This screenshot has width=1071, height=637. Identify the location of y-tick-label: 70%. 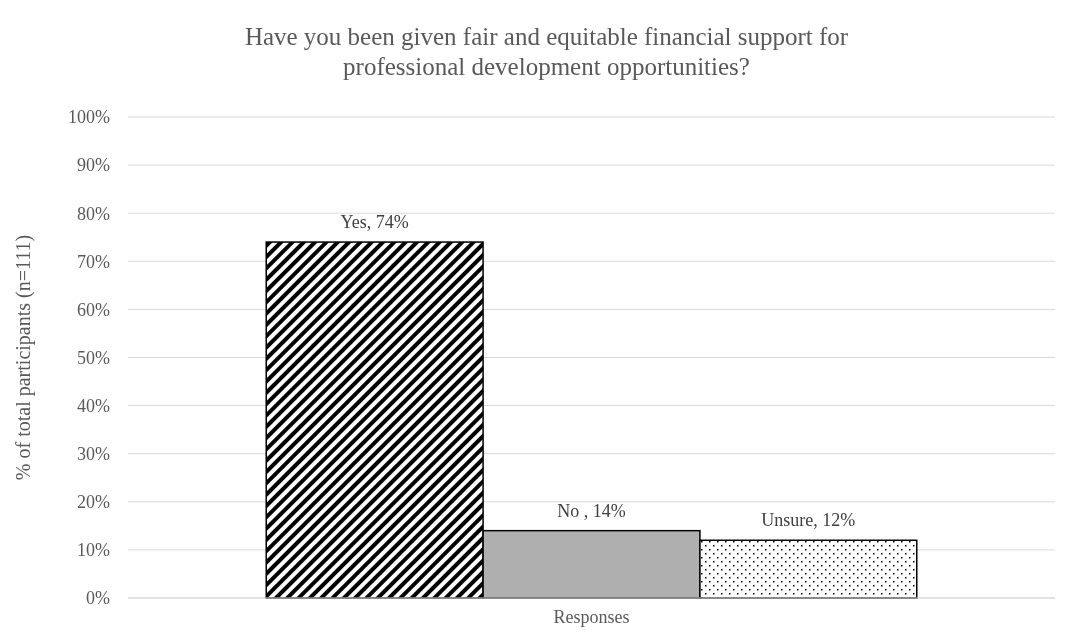
(93, 261).